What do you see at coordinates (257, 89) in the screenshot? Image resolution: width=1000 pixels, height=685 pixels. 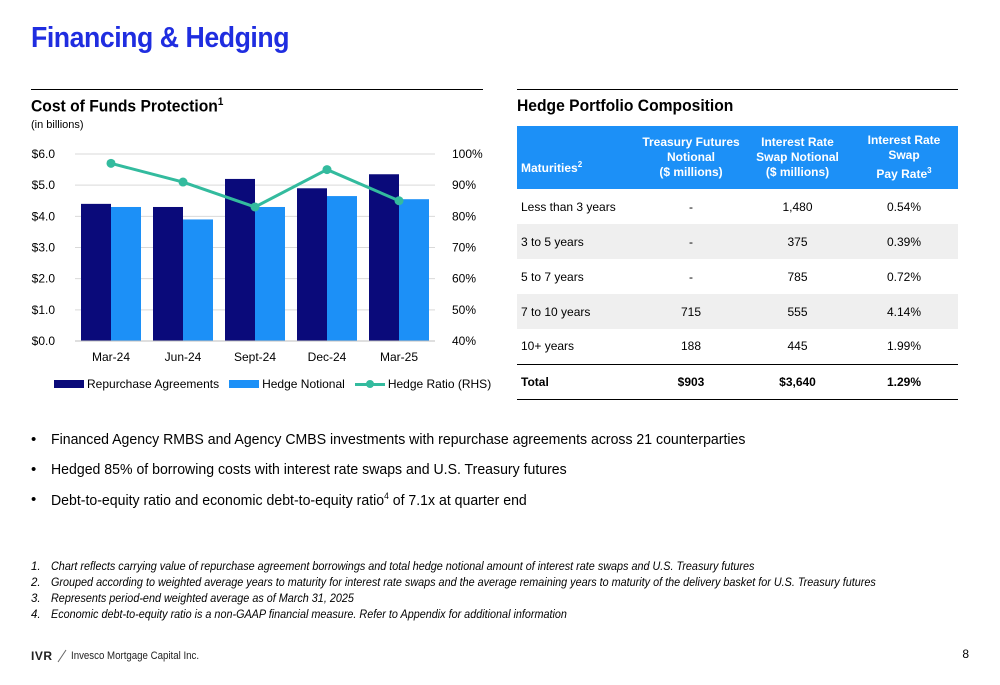 I see `section-divider-left` at bounding box center [257, 89].